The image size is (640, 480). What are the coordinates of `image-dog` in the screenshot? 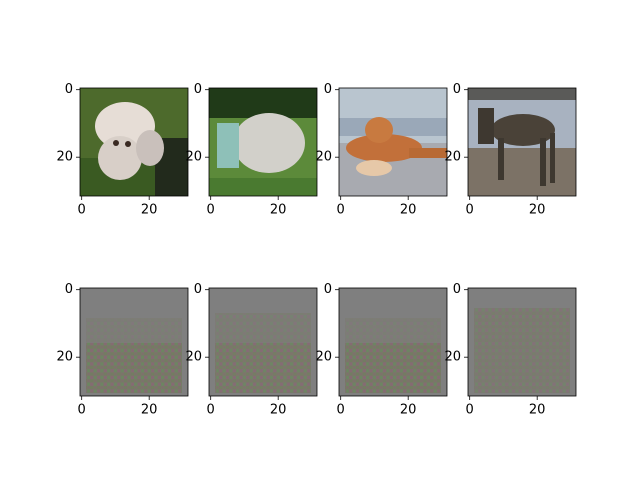 It's located at (134, 142).